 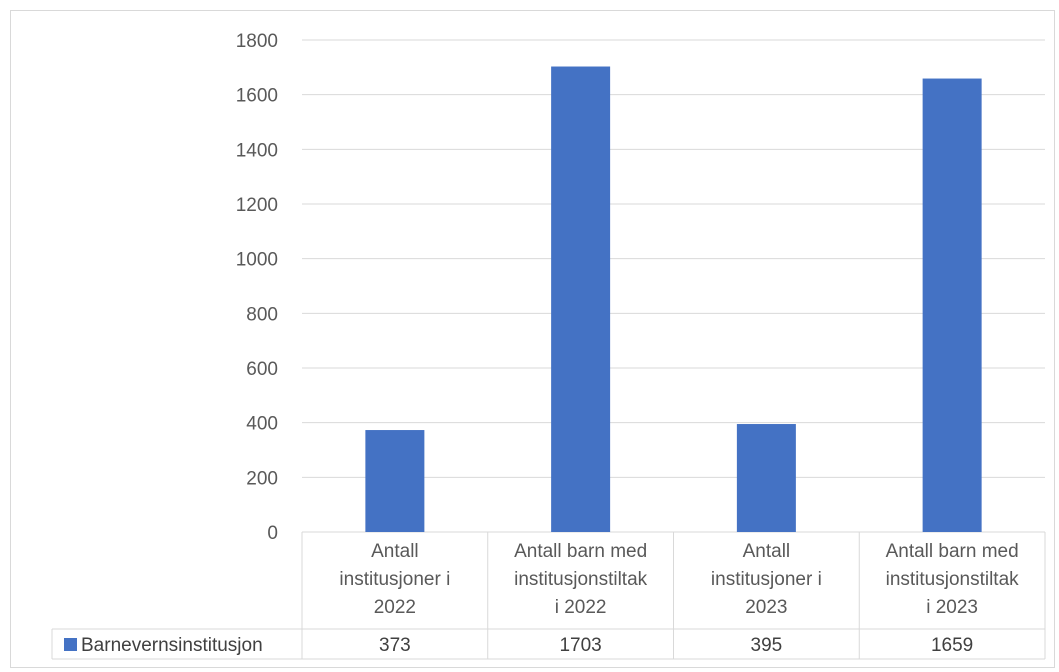 What do you see at coordinates (262, 314) in the screenshot?
I see `y-tick-label: 800` at bounding box center [262, 314].